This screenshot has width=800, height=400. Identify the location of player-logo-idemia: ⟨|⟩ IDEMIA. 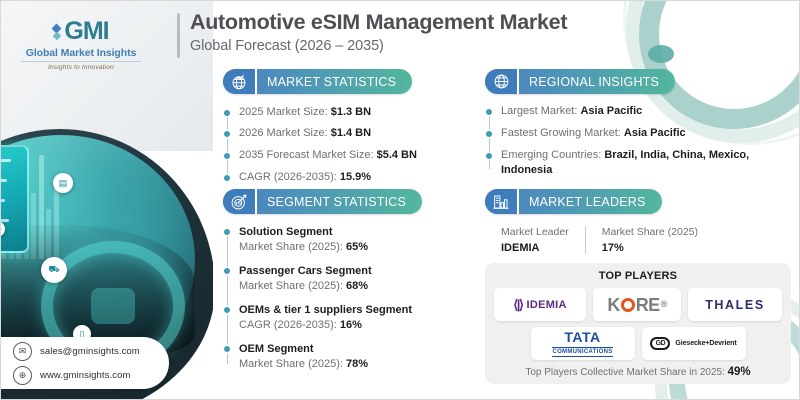
(540, 304).